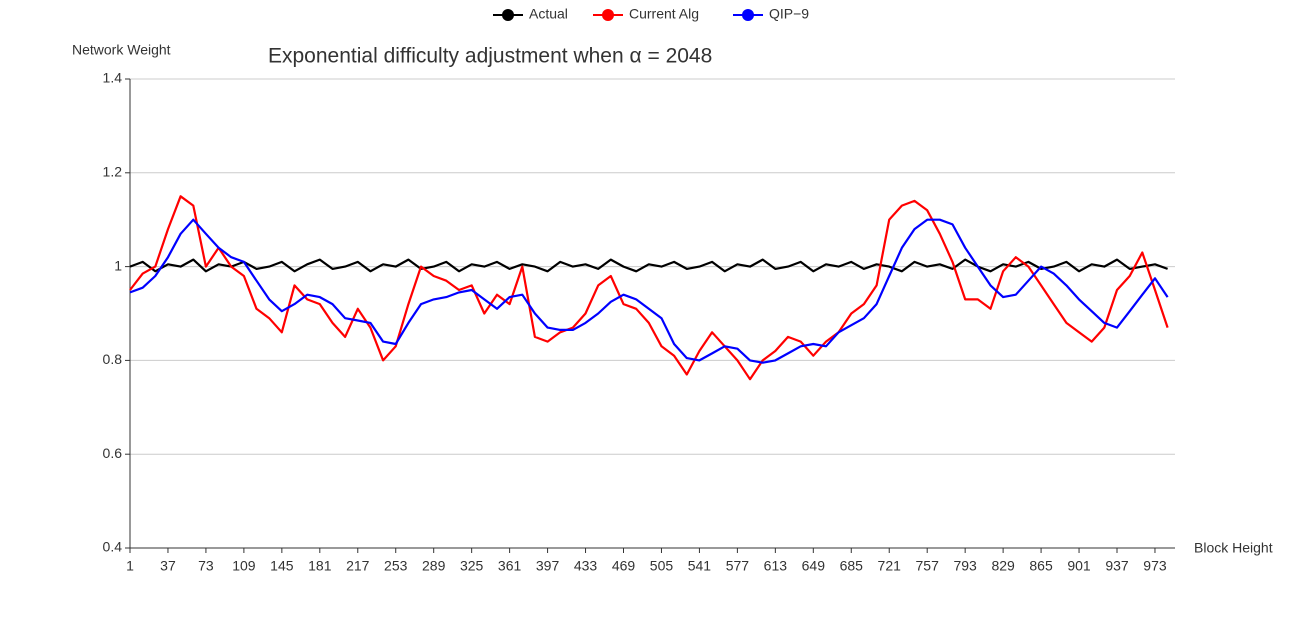 The image size is (1306, 632). Describe the element at coordinates (1155, 566) in the screenshot. I see `x-tick-label: 973` at that location.